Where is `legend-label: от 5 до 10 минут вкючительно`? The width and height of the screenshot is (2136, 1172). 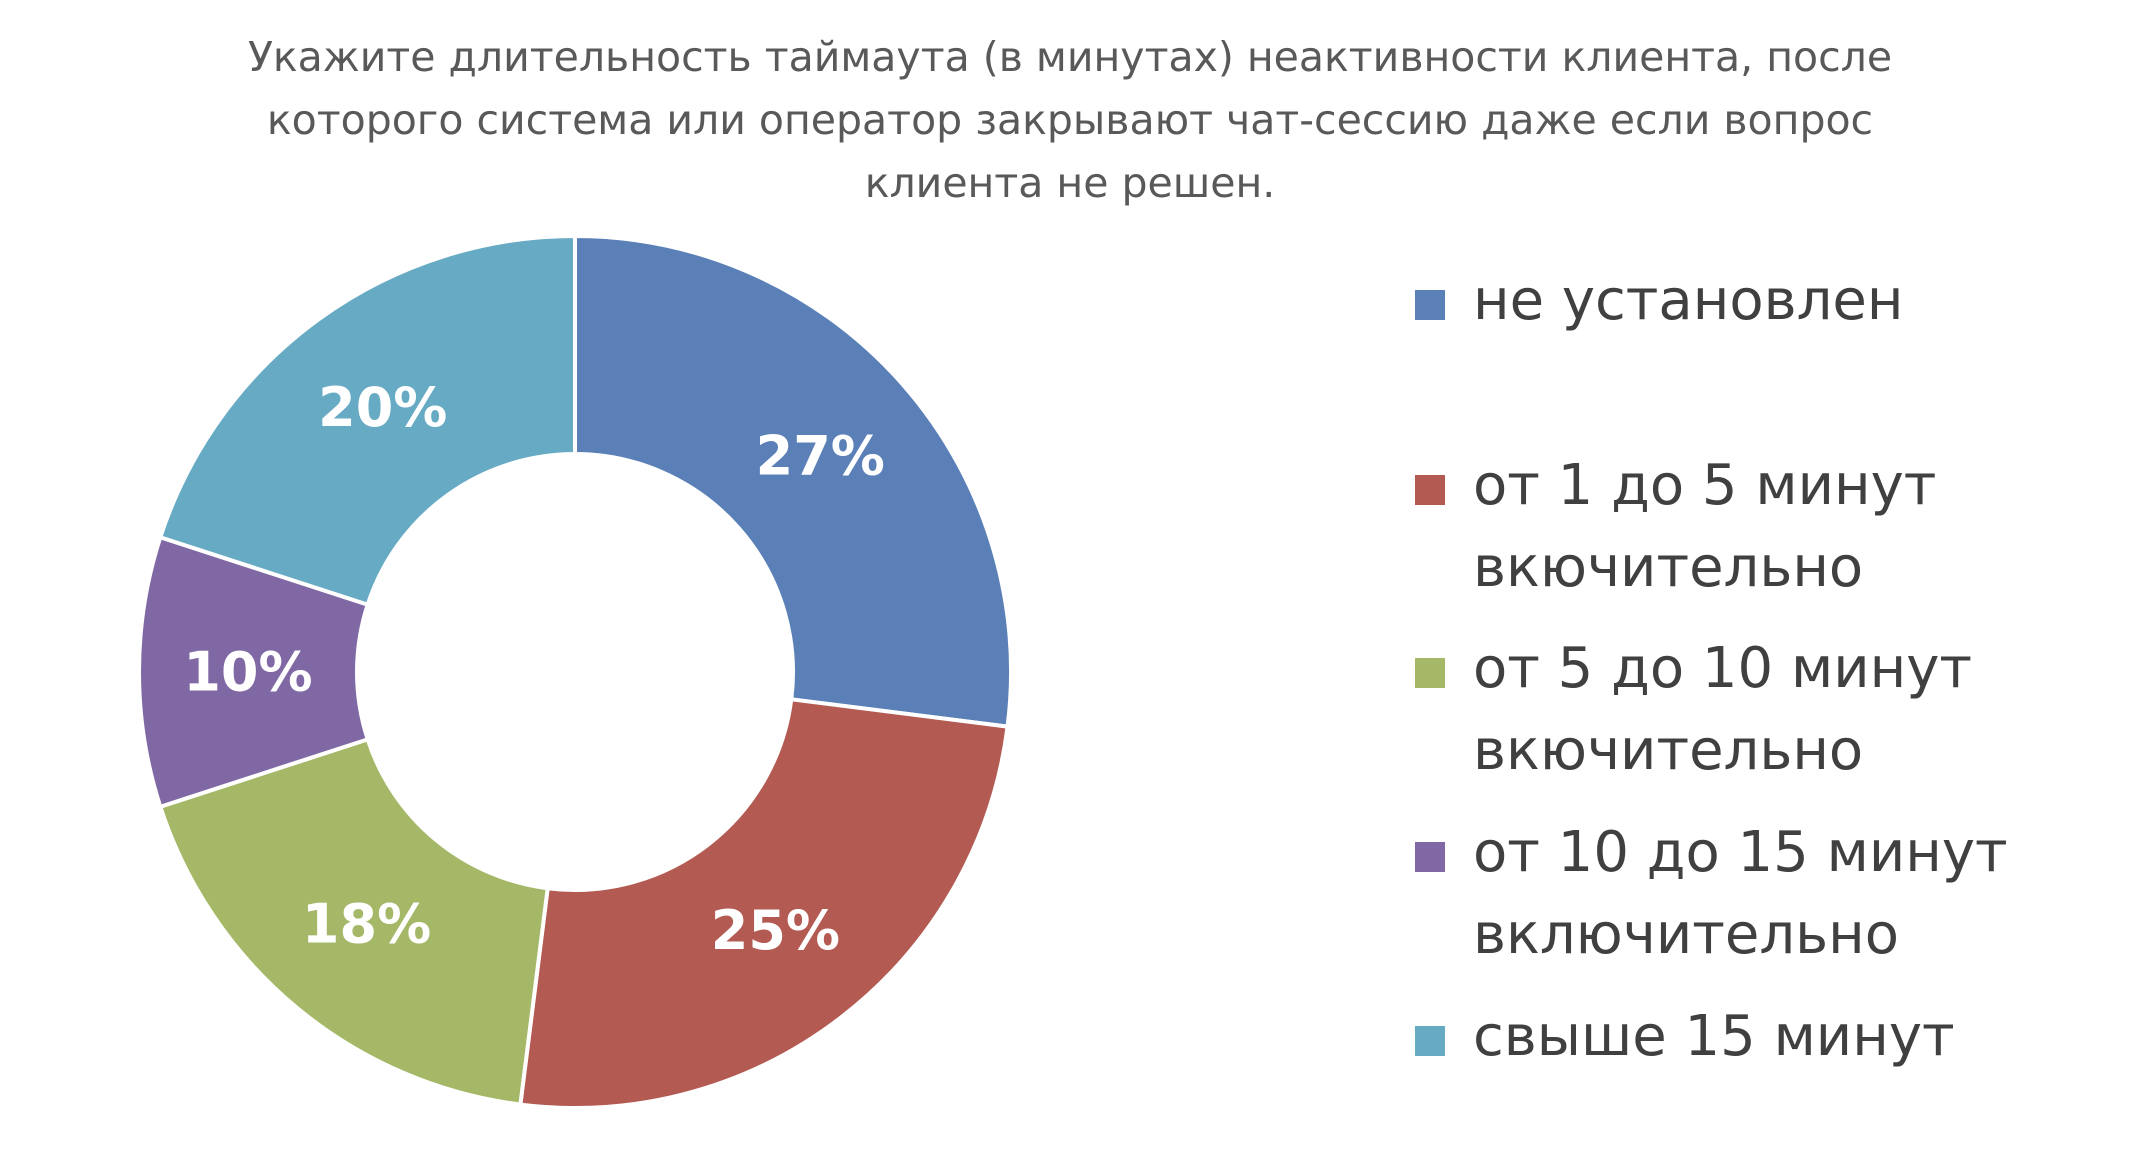 legend-label: от 5 до 10 минут вкючительно is located at coordinates (1722, 709).